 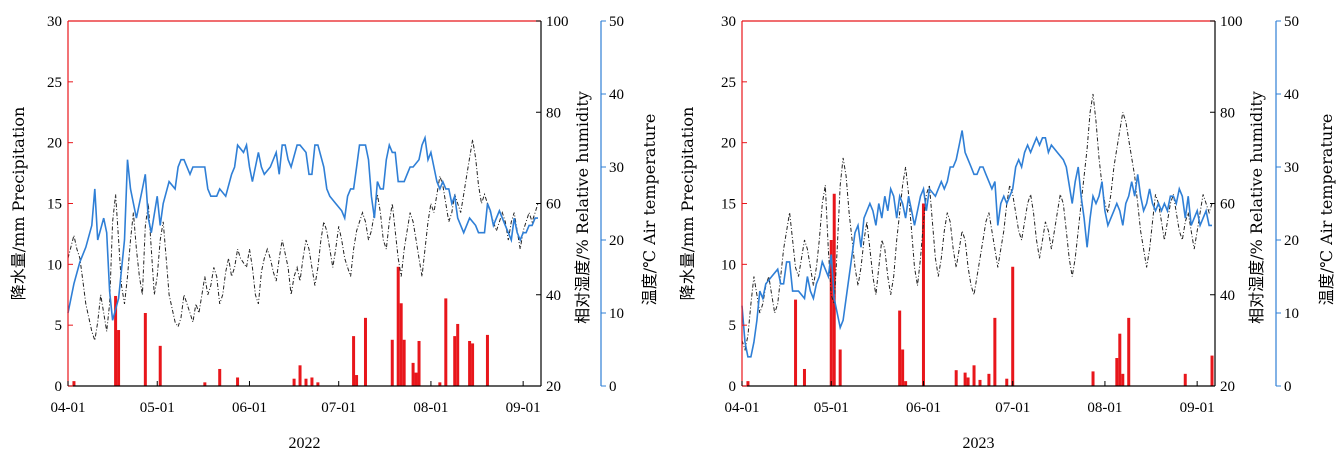 I want to click on x-tick-label: 09-01, so click(x=523, y=408).